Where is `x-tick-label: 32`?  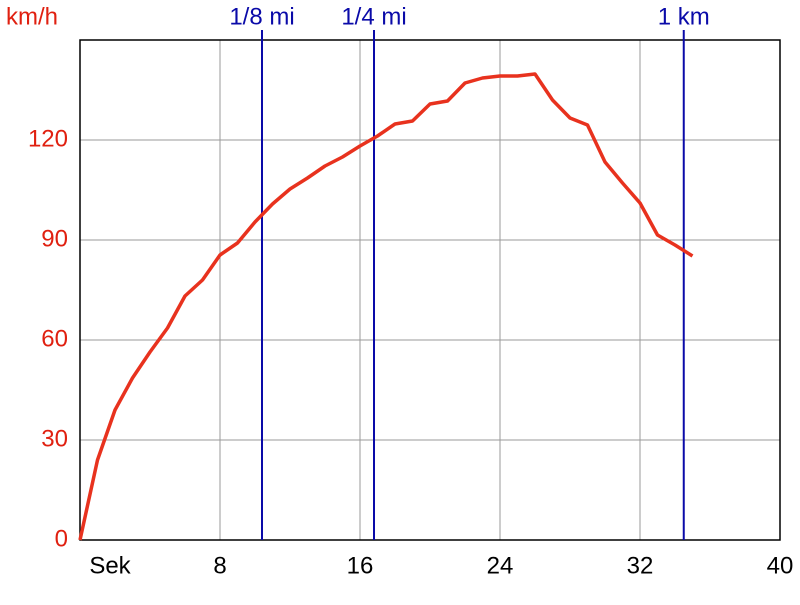
x-tick-label: 32 is located at coordinates (640, 565).